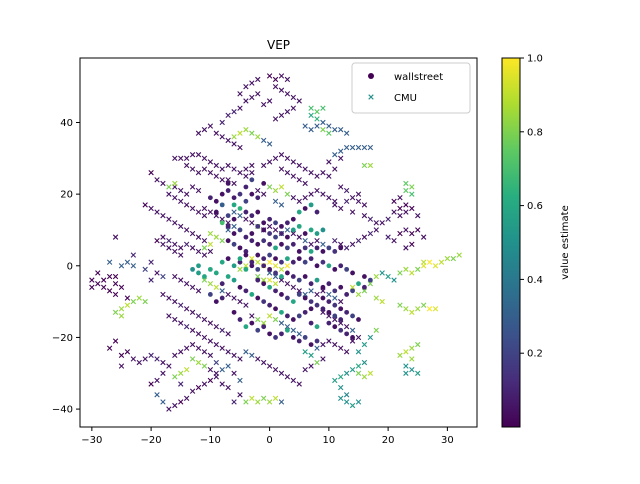 Image resolution: width=640 pixels, height=484 pixels. I want to click on y-tick-label: −40, so click(62, 410).